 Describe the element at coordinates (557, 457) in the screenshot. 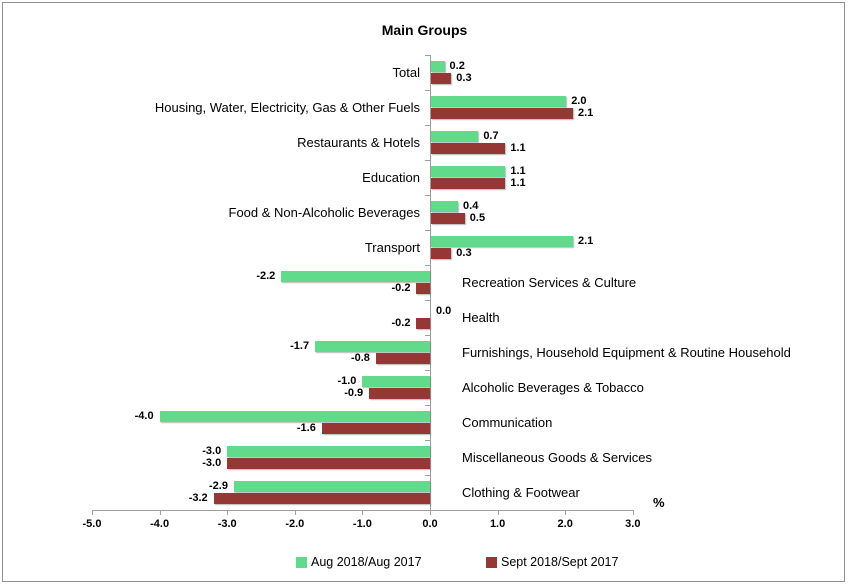

I see `category-label: Miscellaneous Goods & Services` at that location.